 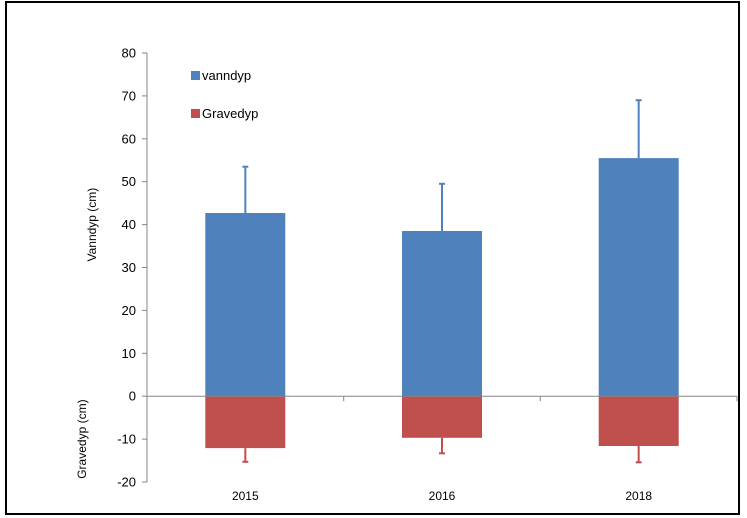 I want to click on x-category-label: 2016, so click(x=442, y=496).